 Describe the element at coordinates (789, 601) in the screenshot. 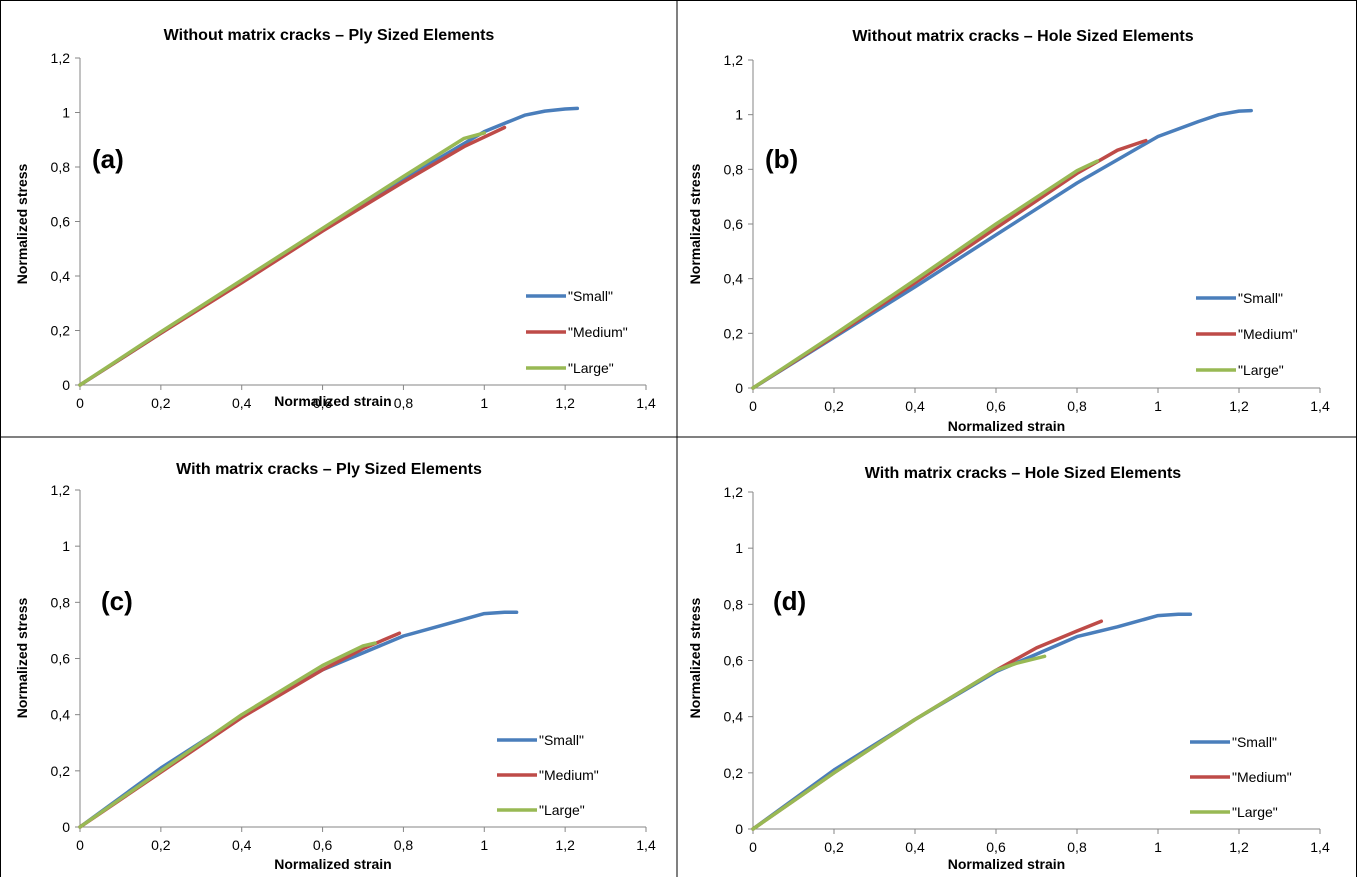

I see `panel-label: (d)` at that location.